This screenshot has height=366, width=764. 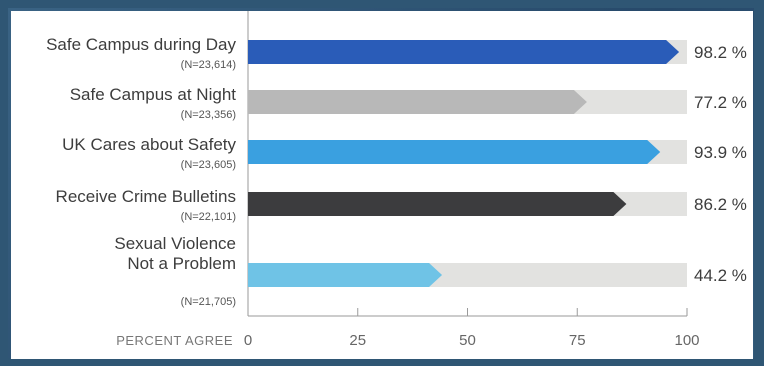 I want to click on sample-size-label: (N=23,605), so click(x=208, y=165).